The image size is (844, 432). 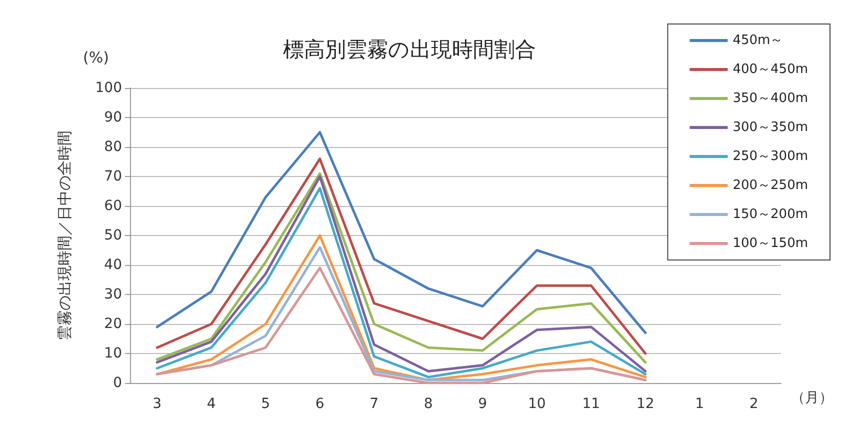 What do you see at coordinates (211, 404) in the screenshot?
I see `x-tick-label: 4` at bounding box center [211, 404].